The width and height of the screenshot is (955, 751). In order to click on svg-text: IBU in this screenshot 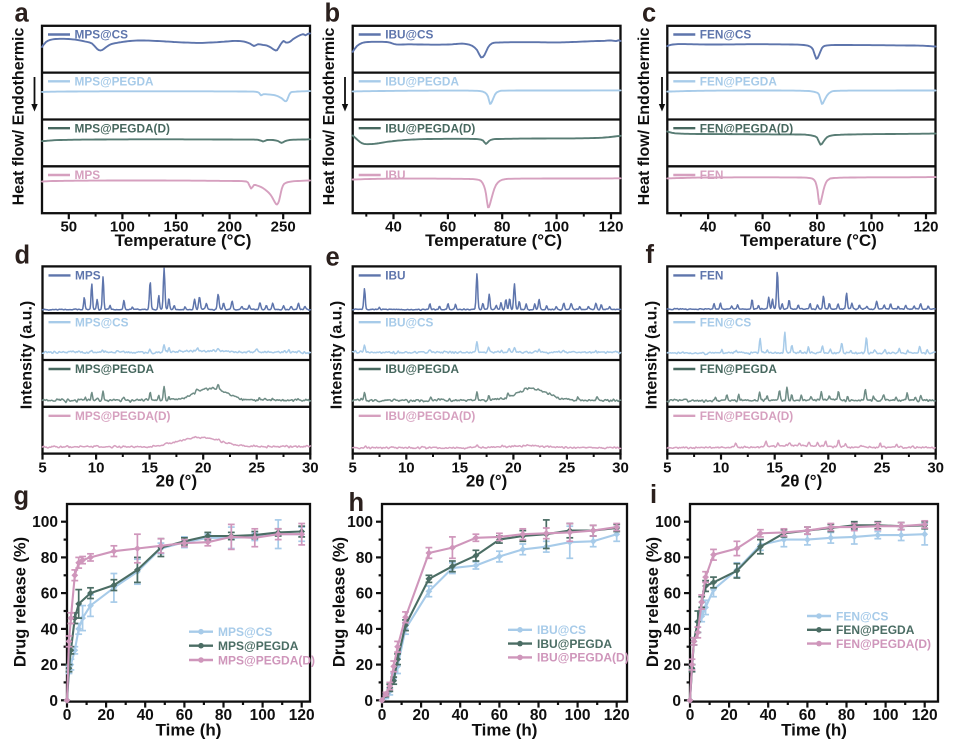, I will do `click(395, 276)`.